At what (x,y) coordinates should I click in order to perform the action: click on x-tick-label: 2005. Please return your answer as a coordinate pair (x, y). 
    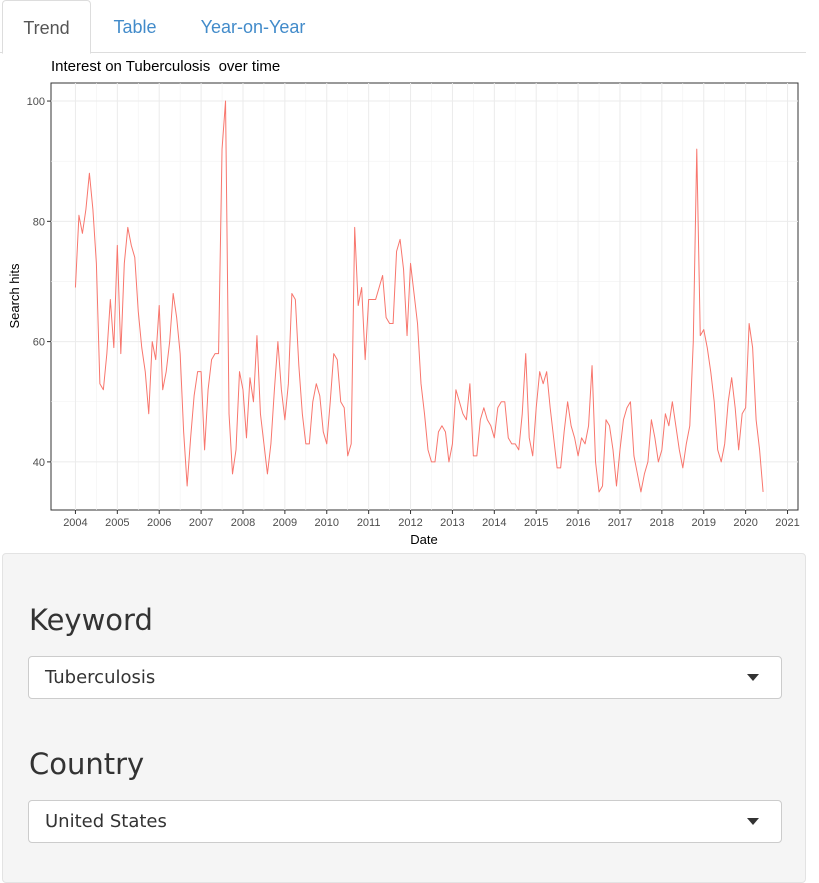
    Looking at the image, I should click on (117, 523).